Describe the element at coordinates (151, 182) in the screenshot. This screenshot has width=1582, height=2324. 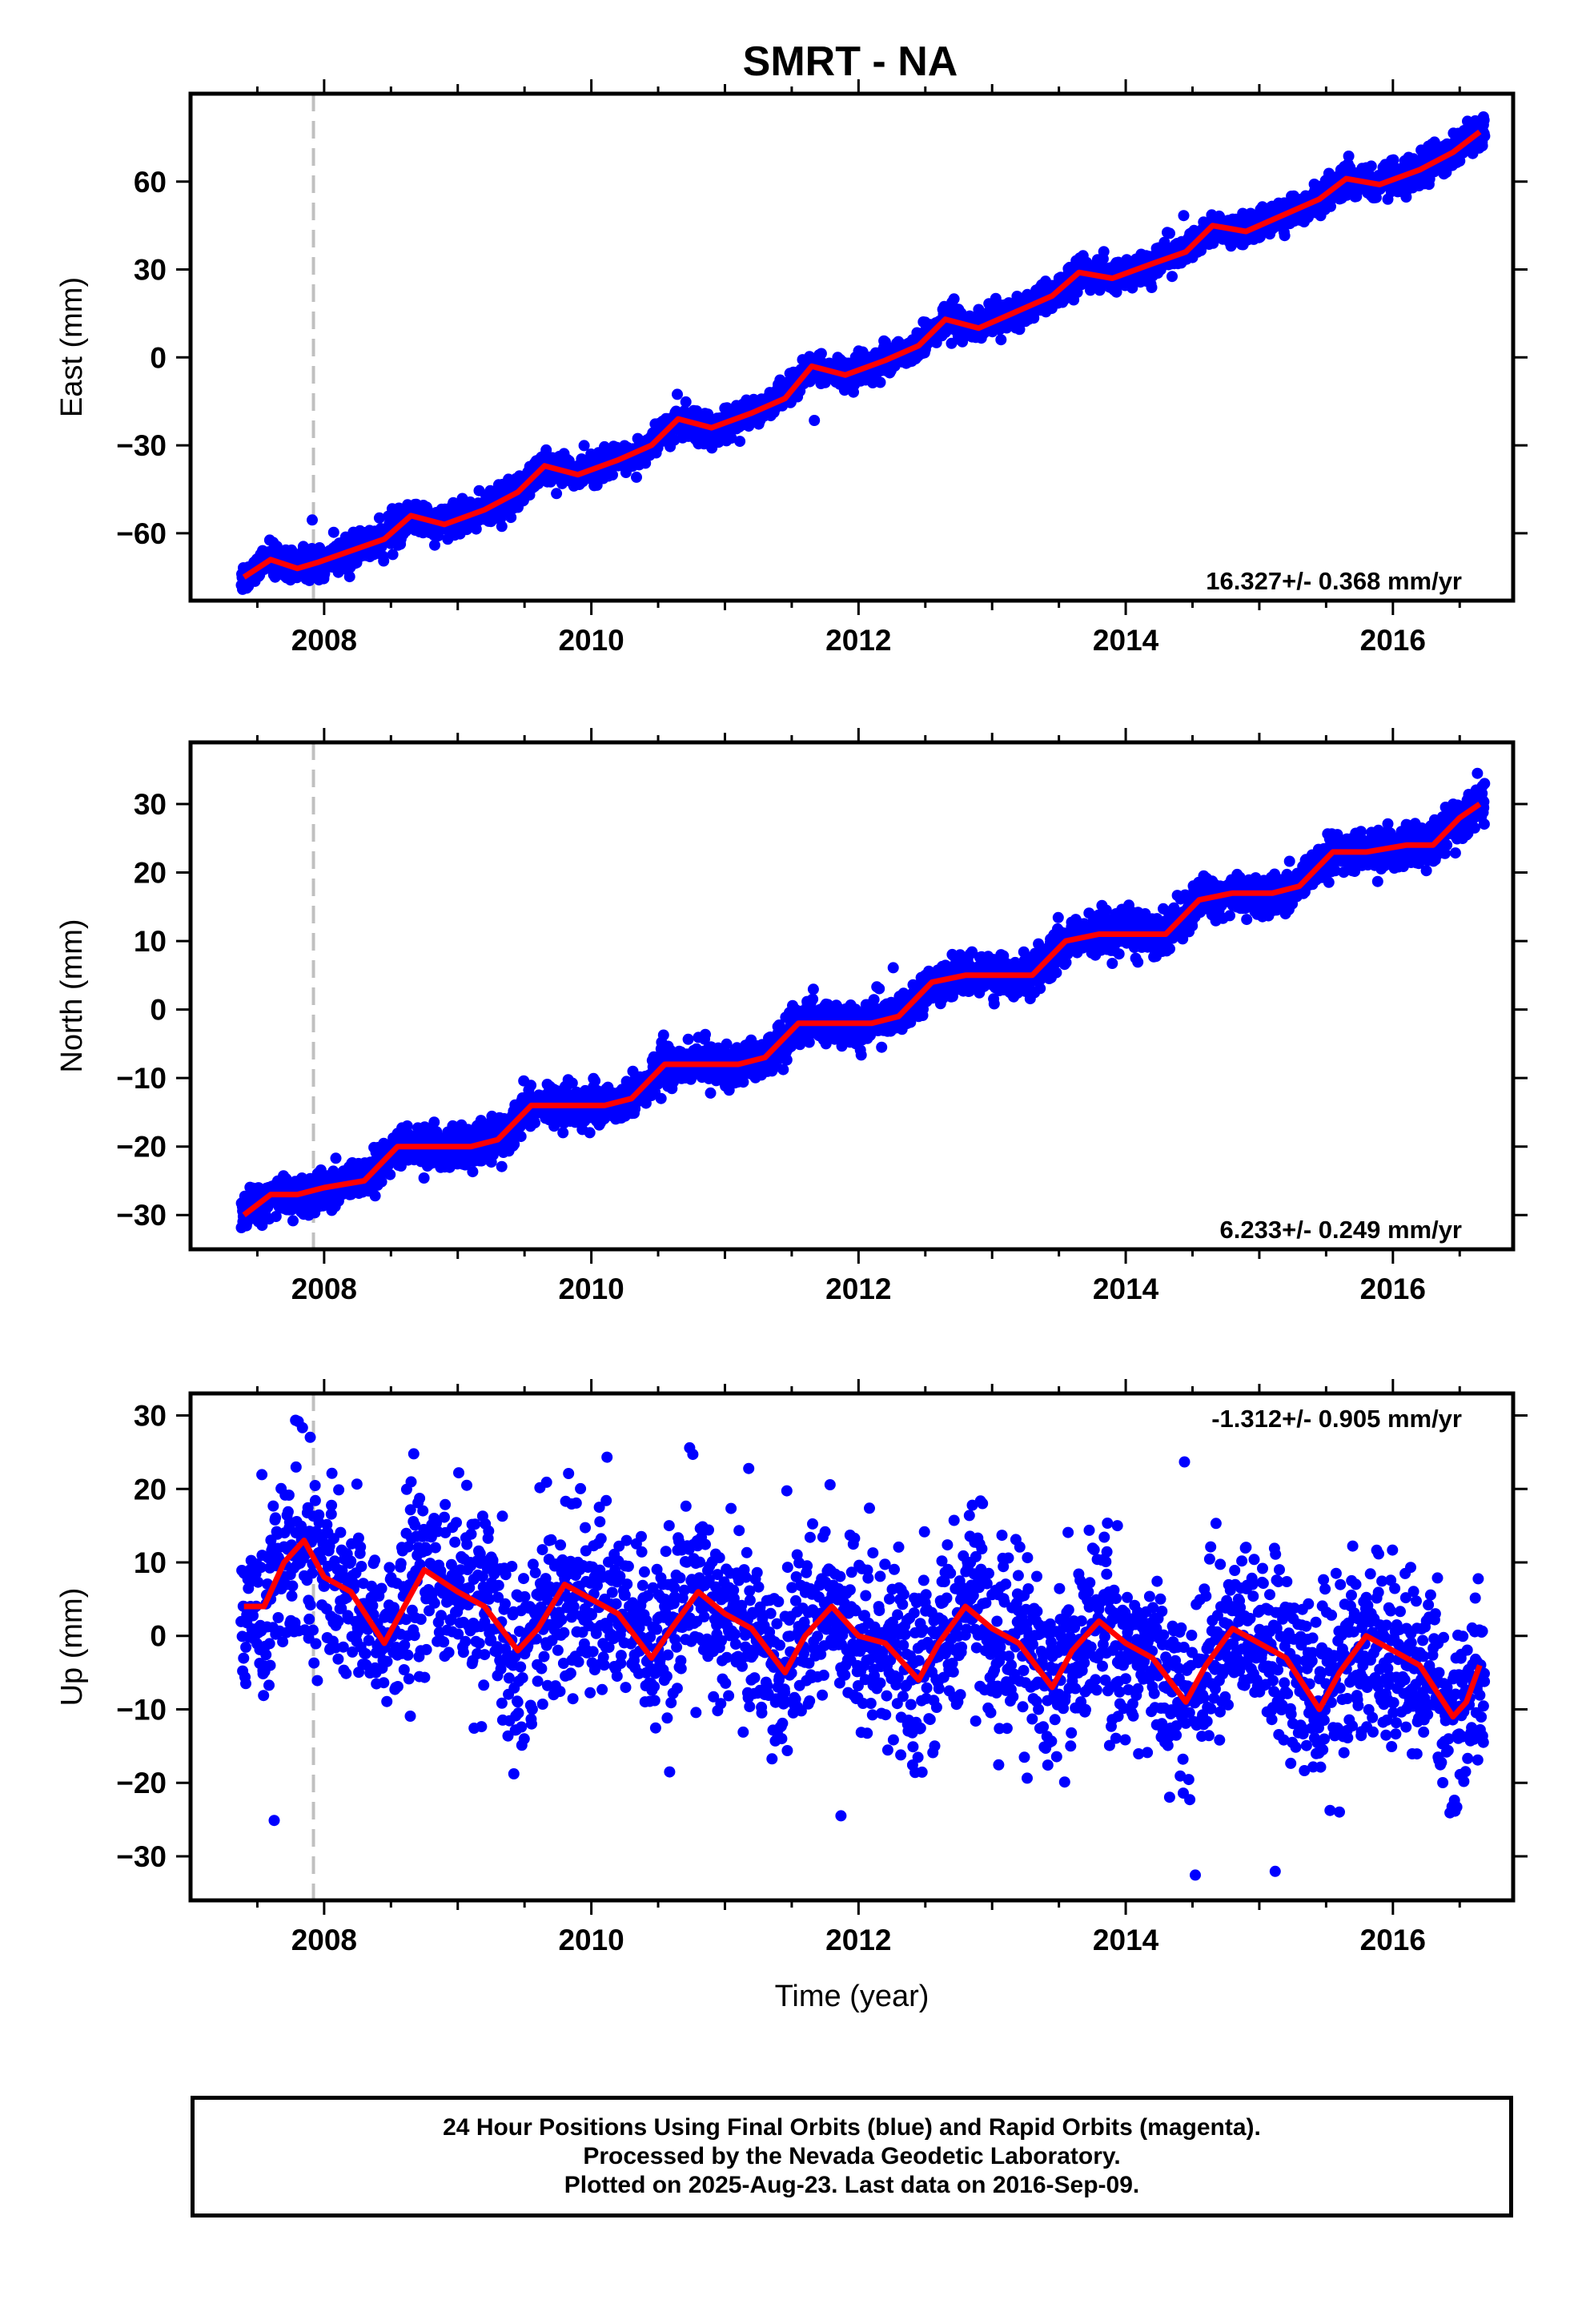
I see `y-tick-label: 60` at that location.